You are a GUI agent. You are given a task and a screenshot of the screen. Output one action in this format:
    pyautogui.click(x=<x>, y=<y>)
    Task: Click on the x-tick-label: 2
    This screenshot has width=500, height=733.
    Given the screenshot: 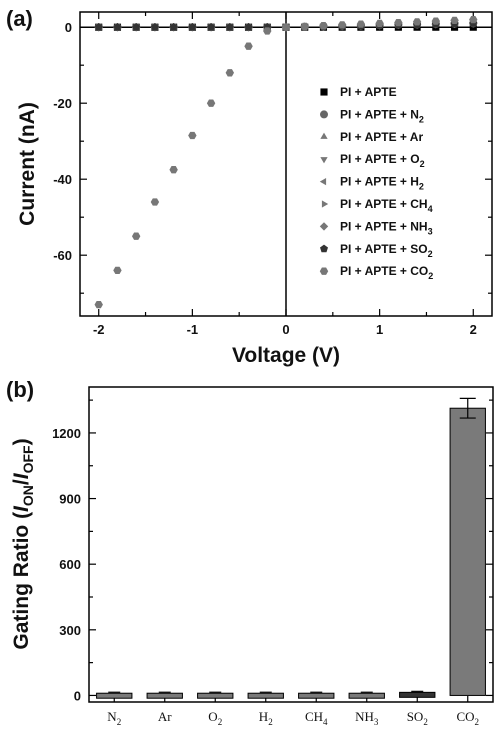 What is the action you would take?
    pyautogui.click(x=473, y=329)
    